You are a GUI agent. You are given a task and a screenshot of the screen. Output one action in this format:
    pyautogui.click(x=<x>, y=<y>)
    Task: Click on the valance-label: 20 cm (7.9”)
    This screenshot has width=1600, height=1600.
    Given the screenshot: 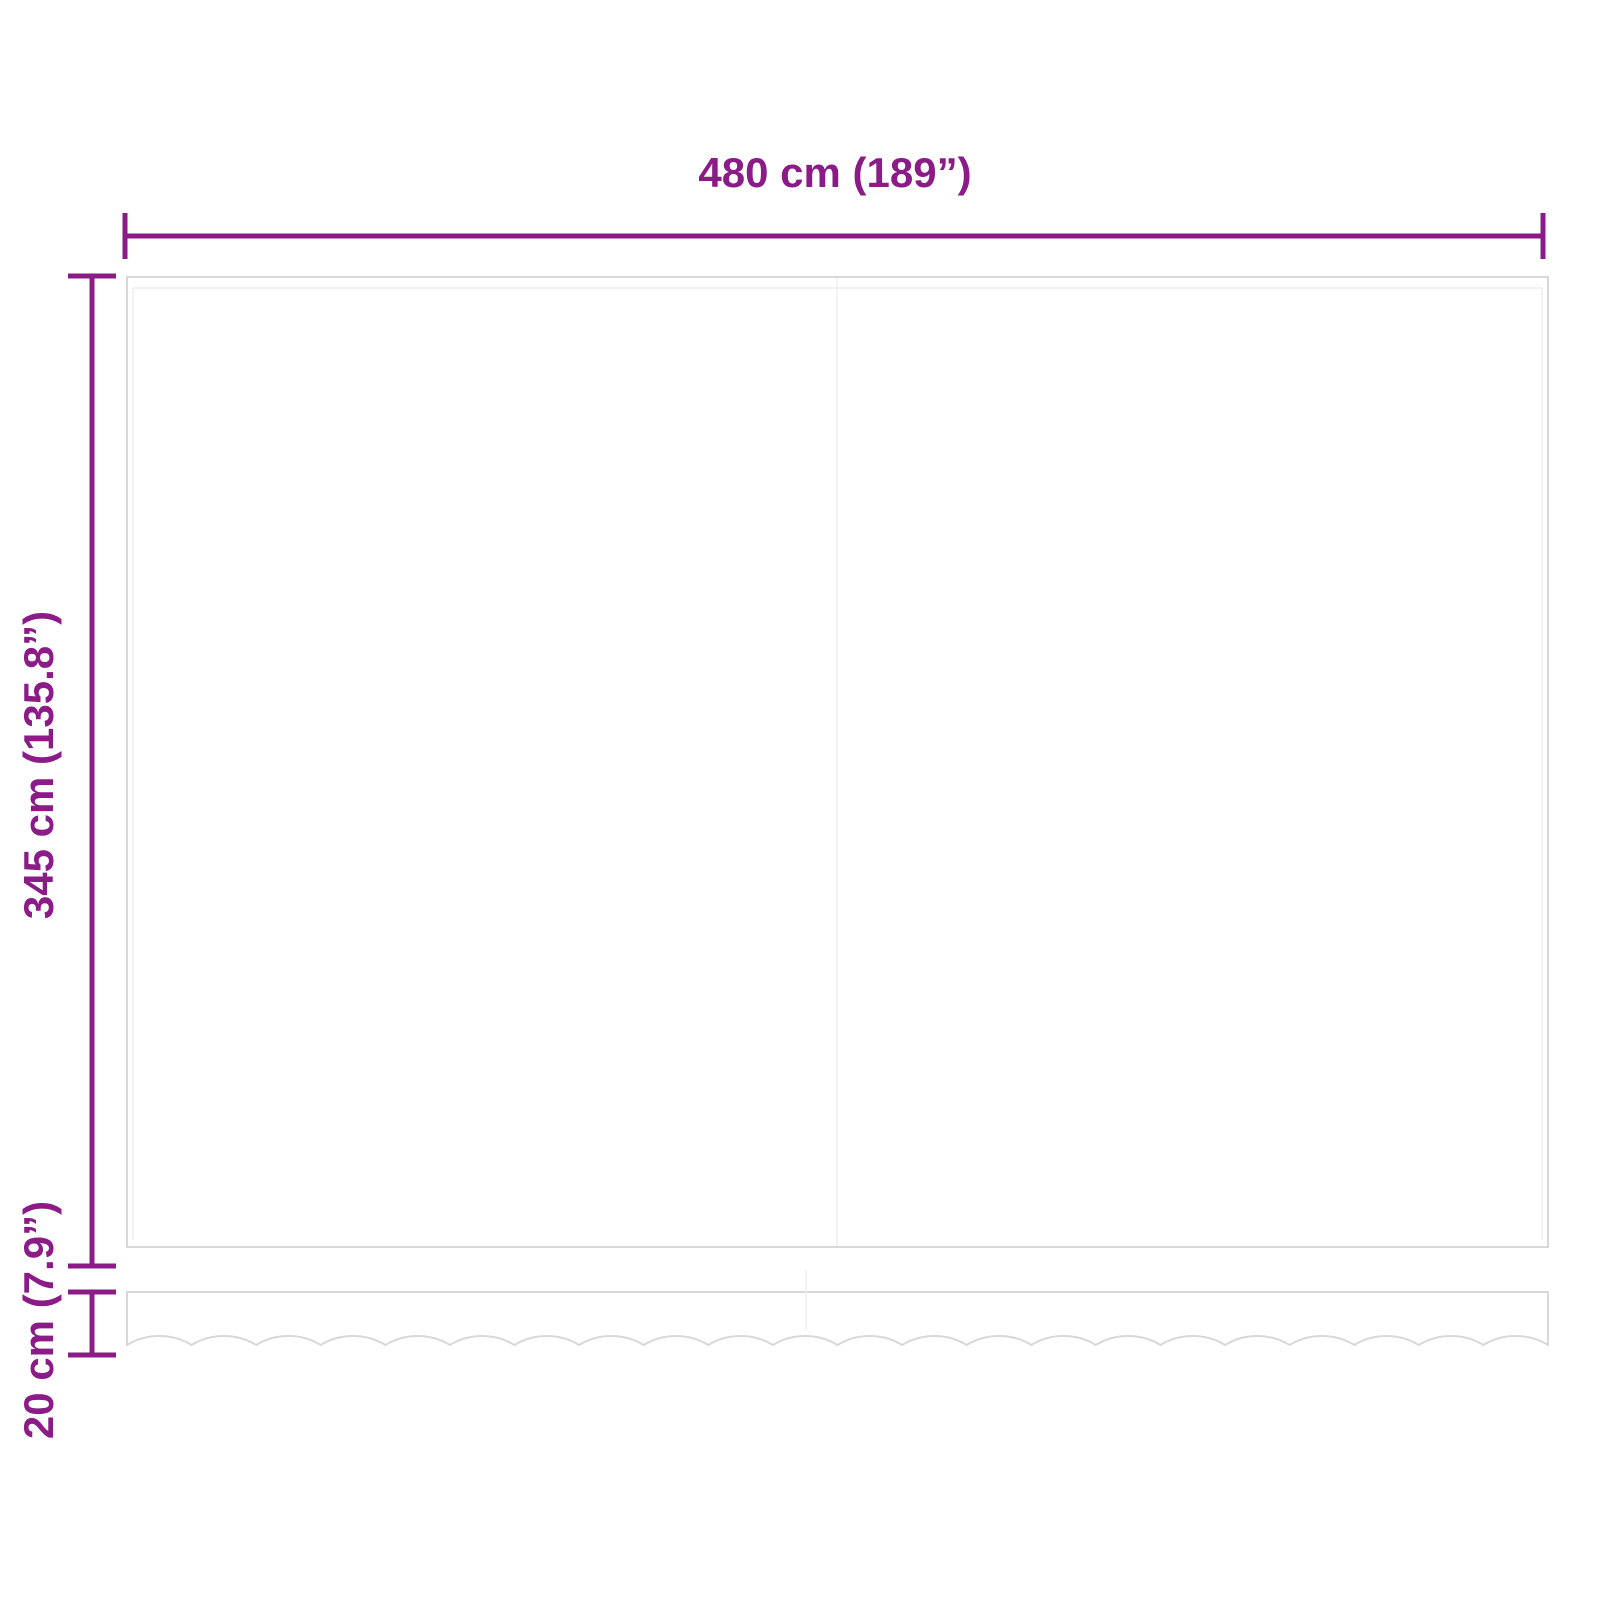 What is the action you would take?
    pyautogui.click(x=38, y=1320)
    